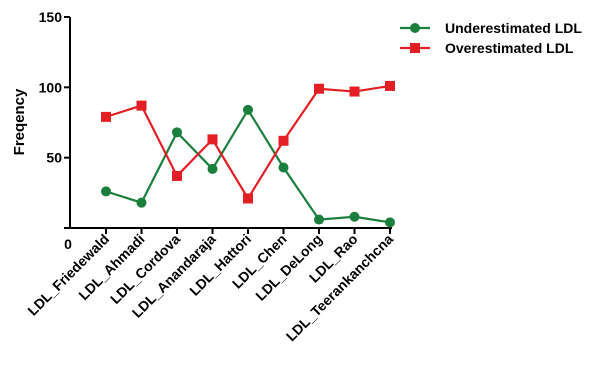 This screenshot has height=372, width=608. I want to click on y-tick-label: 150, so click(51, 17).